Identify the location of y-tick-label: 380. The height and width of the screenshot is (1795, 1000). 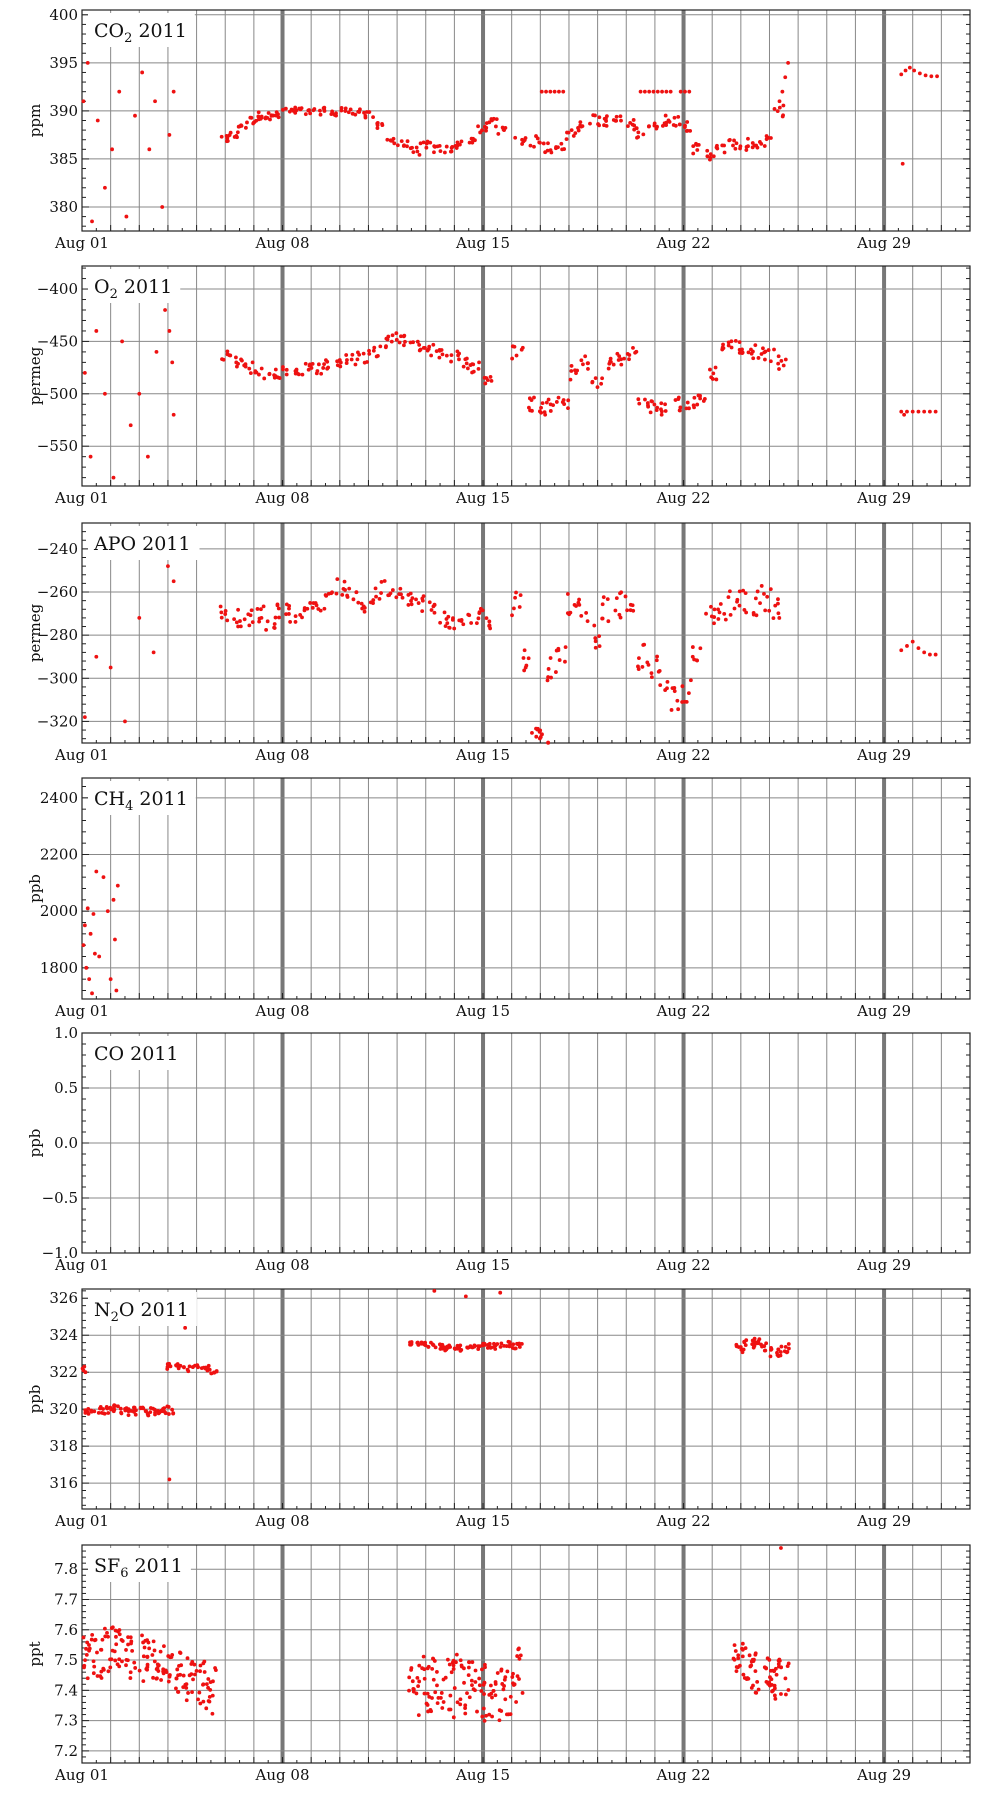
(63, 207).